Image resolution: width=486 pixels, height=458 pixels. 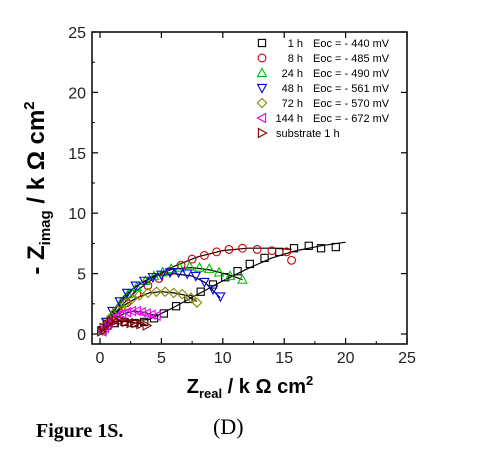 I want to click on y-tick-label: 20, so click(x=77, y=93).